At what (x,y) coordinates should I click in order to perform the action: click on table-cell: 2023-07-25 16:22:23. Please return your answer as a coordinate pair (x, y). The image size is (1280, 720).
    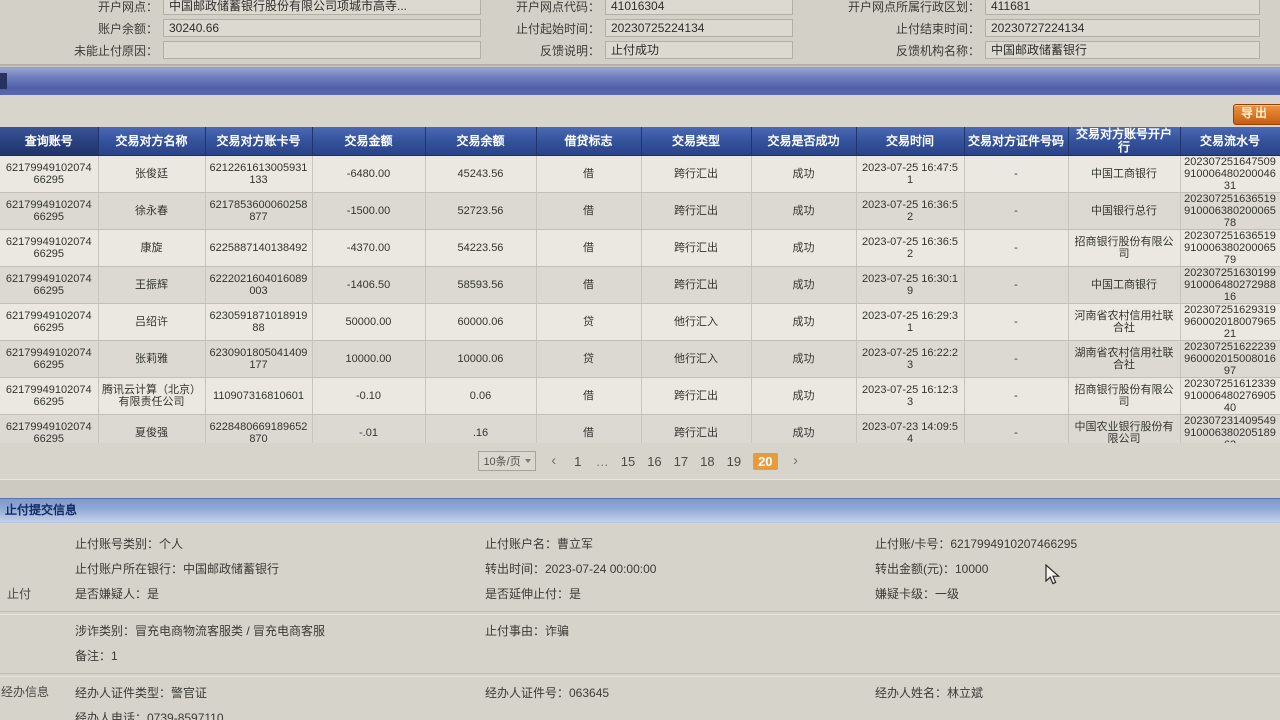
    Looking at the image, I should click on (910, 359).